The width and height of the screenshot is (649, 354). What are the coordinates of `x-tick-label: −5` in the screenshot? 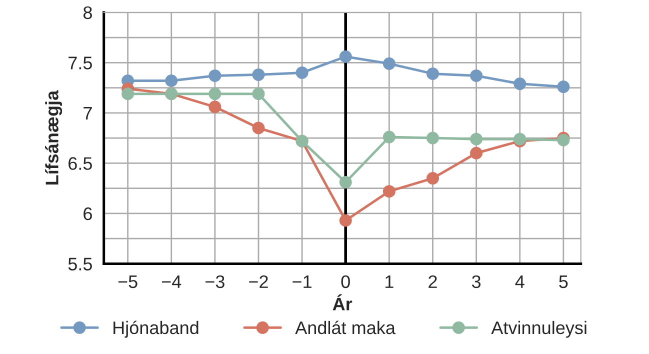 It's located at (128, 282).